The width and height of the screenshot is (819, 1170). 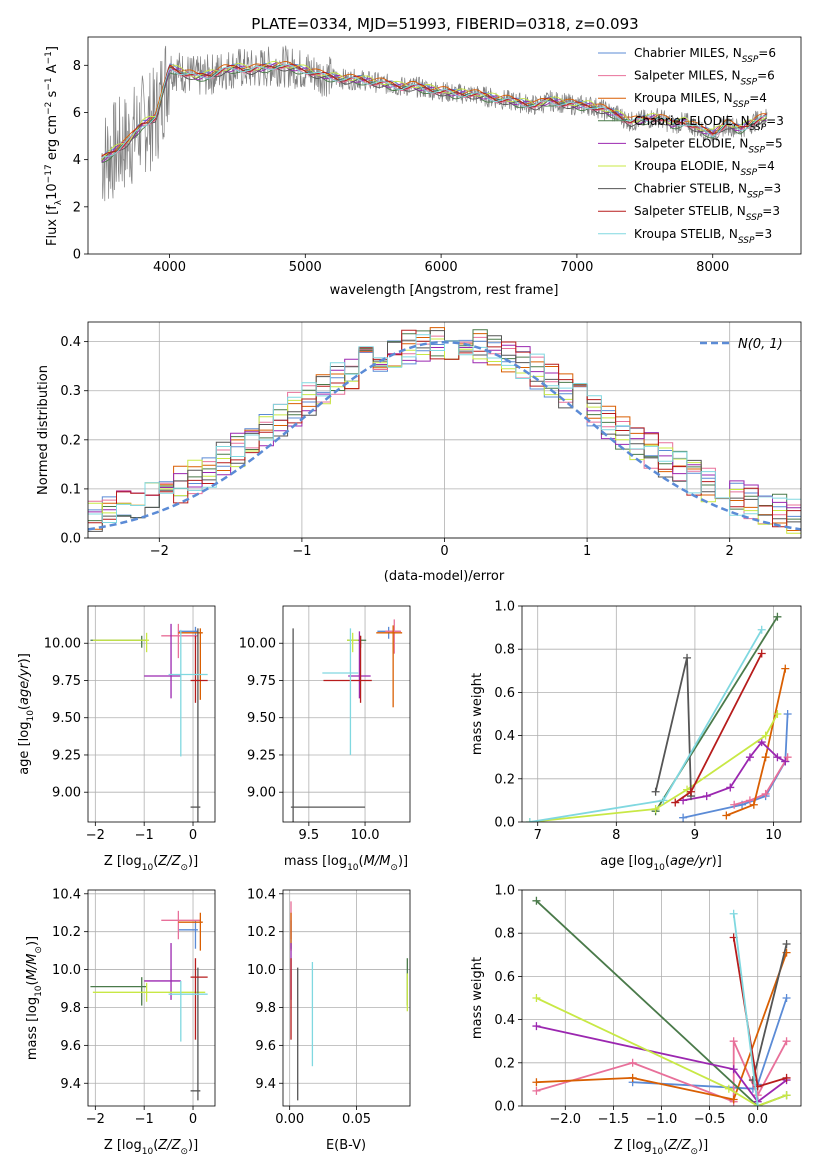 What do you see at coordinates (66, 755) in the screenshot?
I see `age-vs-z-ytick-label-1: 9.25` at bounding box center [66, 755].